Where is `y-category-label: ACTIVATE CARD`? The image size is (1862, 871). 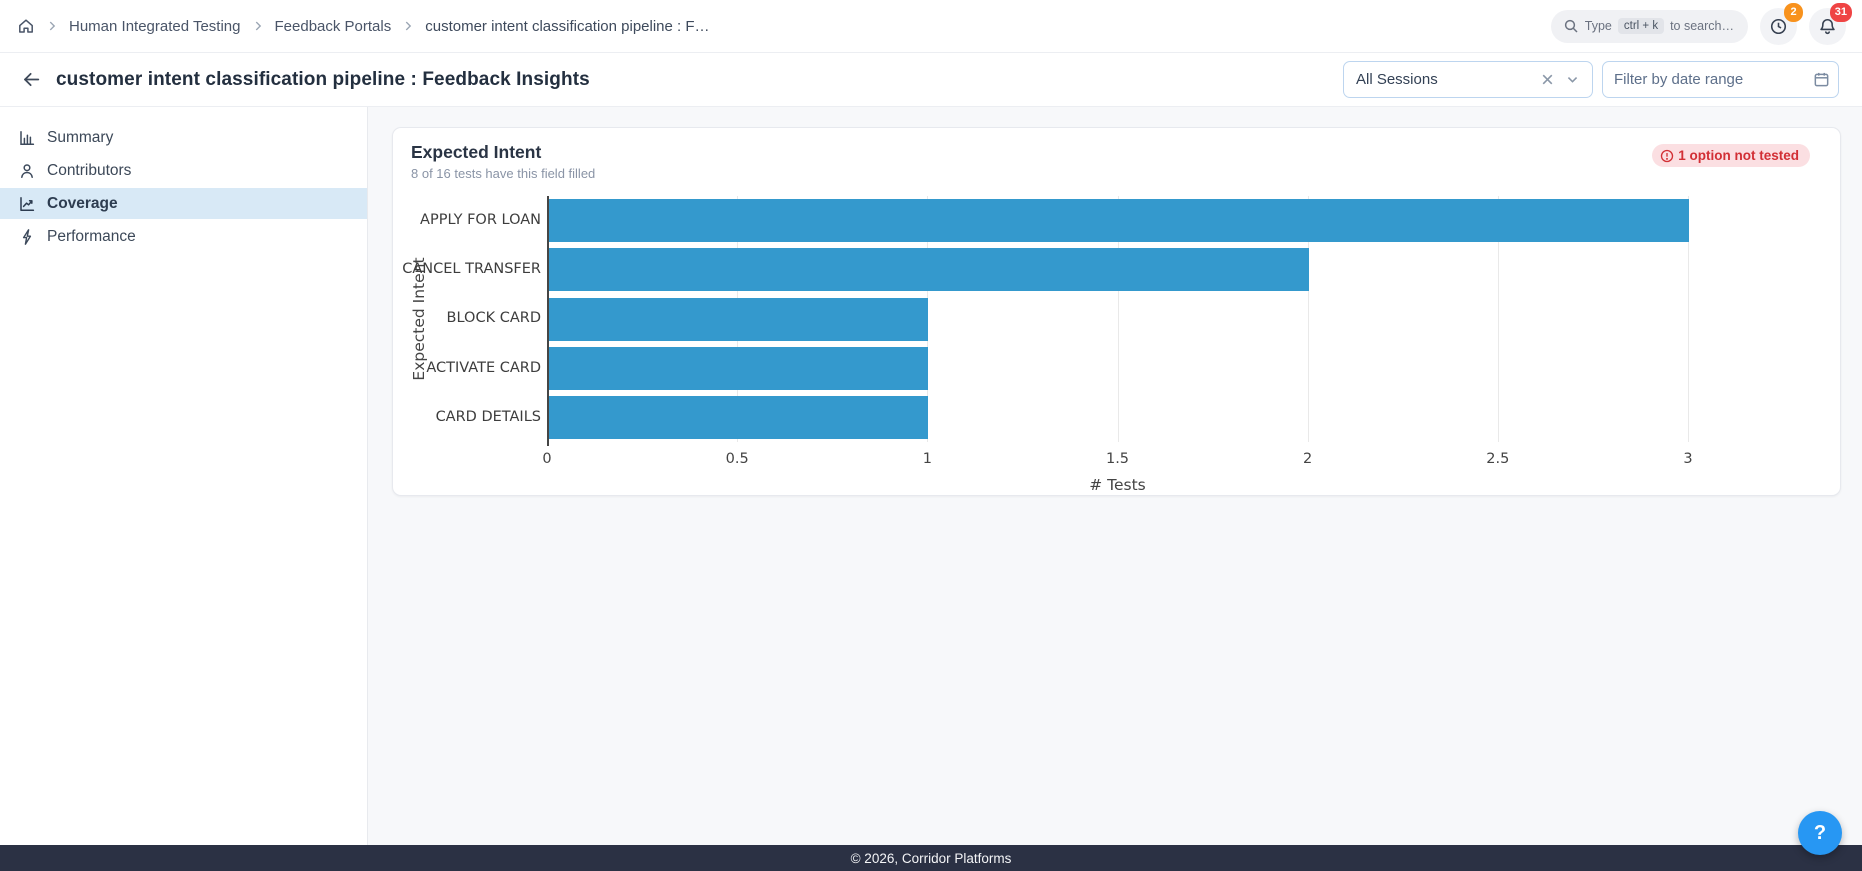 y-category-label: ACTIVATE CARD is located at coordinates (483, 367).